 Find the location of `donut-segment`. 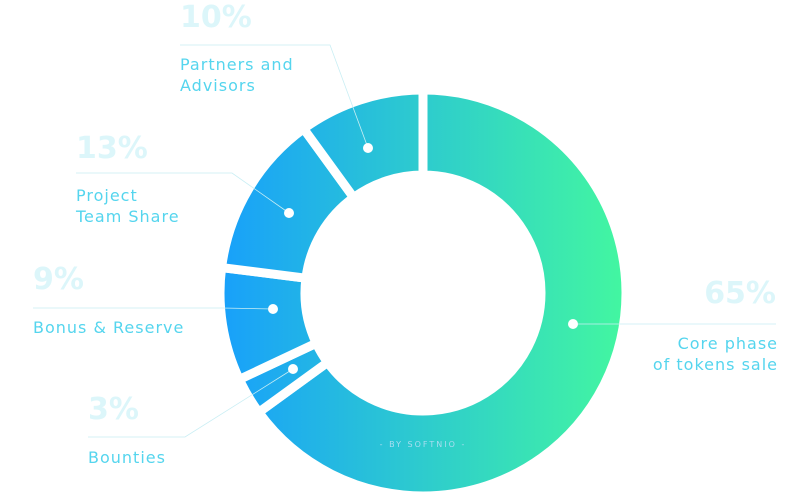

donut-segment is located at coordinates (362, 144).